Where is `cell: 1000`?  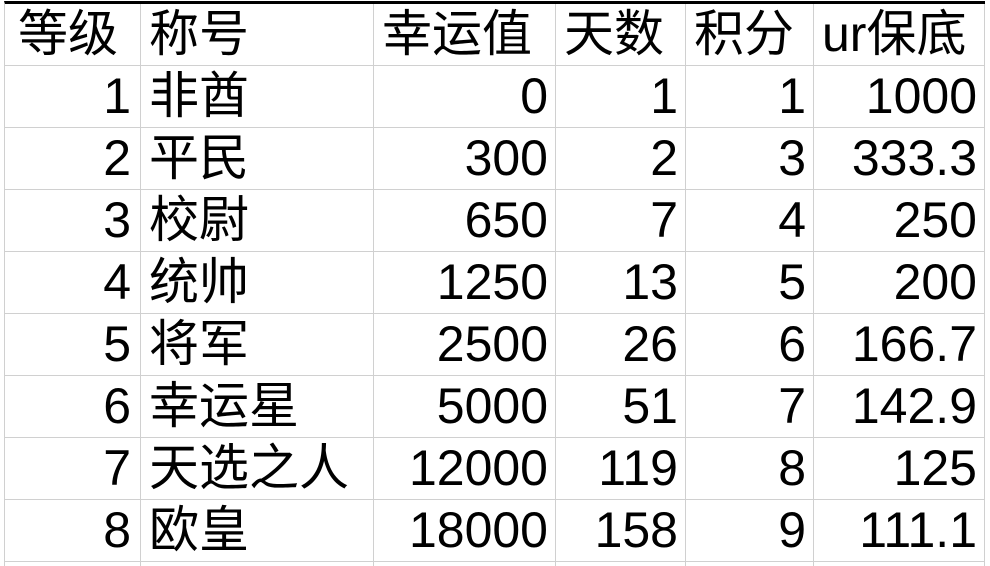
cell: 1000 is located at coordinates (899, 96).